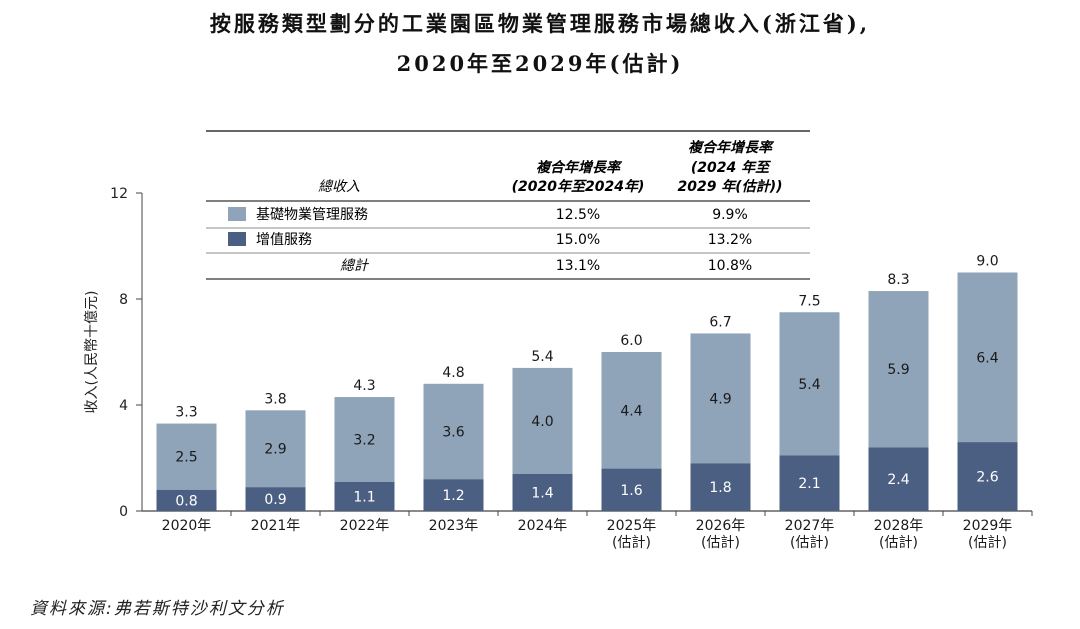 This screenshot has width=1080, height=629. What do you see at coordinates (730, 240) in the screenshot?
I see `cagr2-value-added: 13.2%` at bounding box center [730, 240].